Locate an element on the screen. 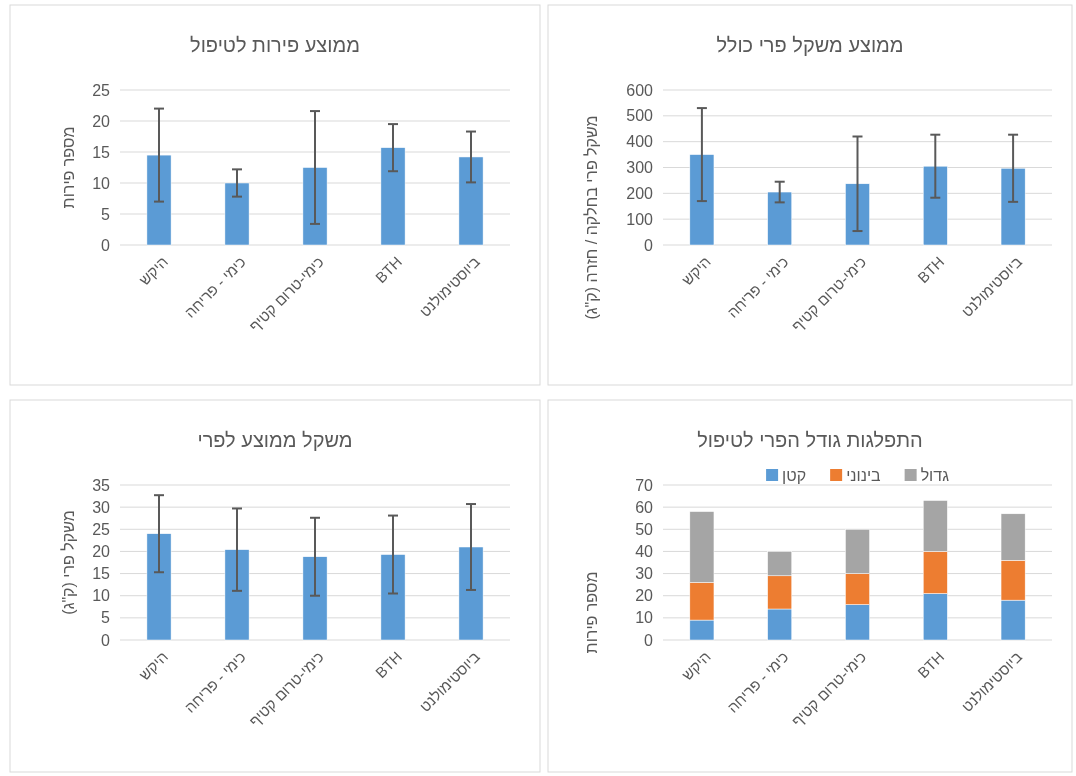 Image resolution: width=1076 pixels, height=776 pixels. y-axis-title: משקל פרי בחלקה / חזרה (ק"ג) is located at coordinates (591, 217).